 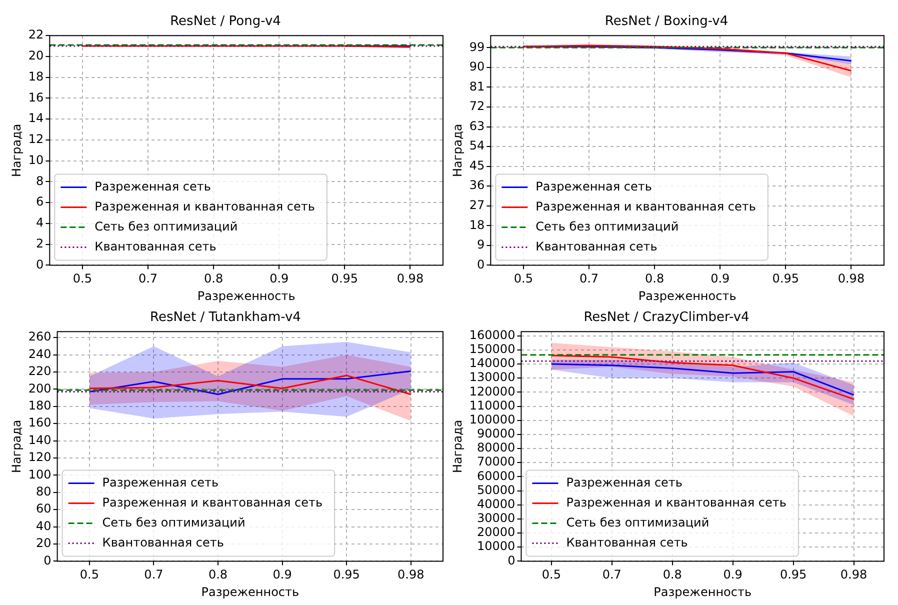 What do you see at coordinates (40, 423) in the screenshot?
I see `y-tick-label: 160` at bounding box center [40, 423].